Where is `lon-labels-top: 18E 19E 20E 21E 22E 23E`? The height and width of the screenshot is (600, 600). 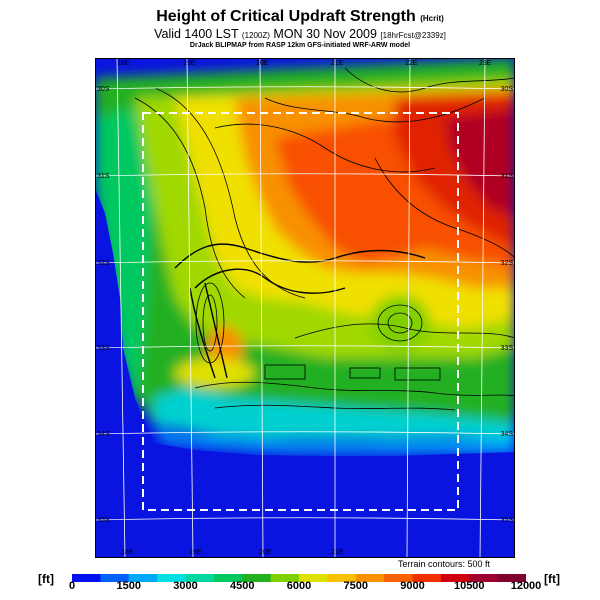
lon-labels-top: 18E 19E 20E 21E 22E 23E is located at coordinates (304, 63).